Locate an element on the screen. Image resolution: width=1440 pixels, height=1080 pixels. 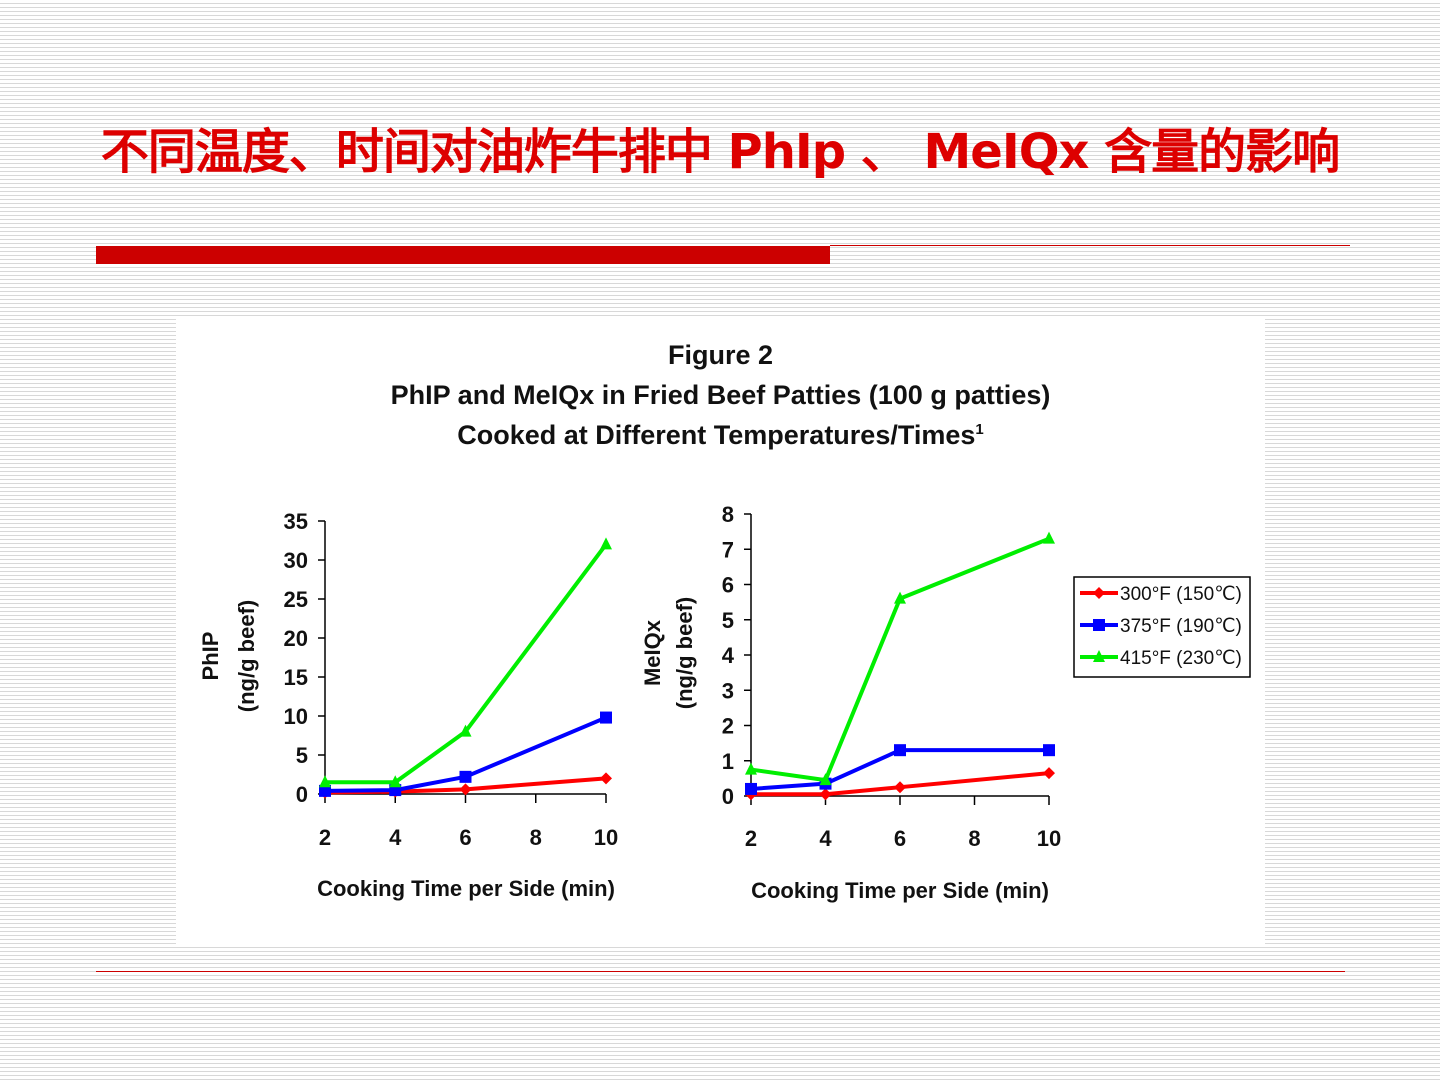
slide-title: 不同温度、时间对油炸牛排中 PhIp 、 MeIQx 含量的影响 is located at coordinates (720, 152).